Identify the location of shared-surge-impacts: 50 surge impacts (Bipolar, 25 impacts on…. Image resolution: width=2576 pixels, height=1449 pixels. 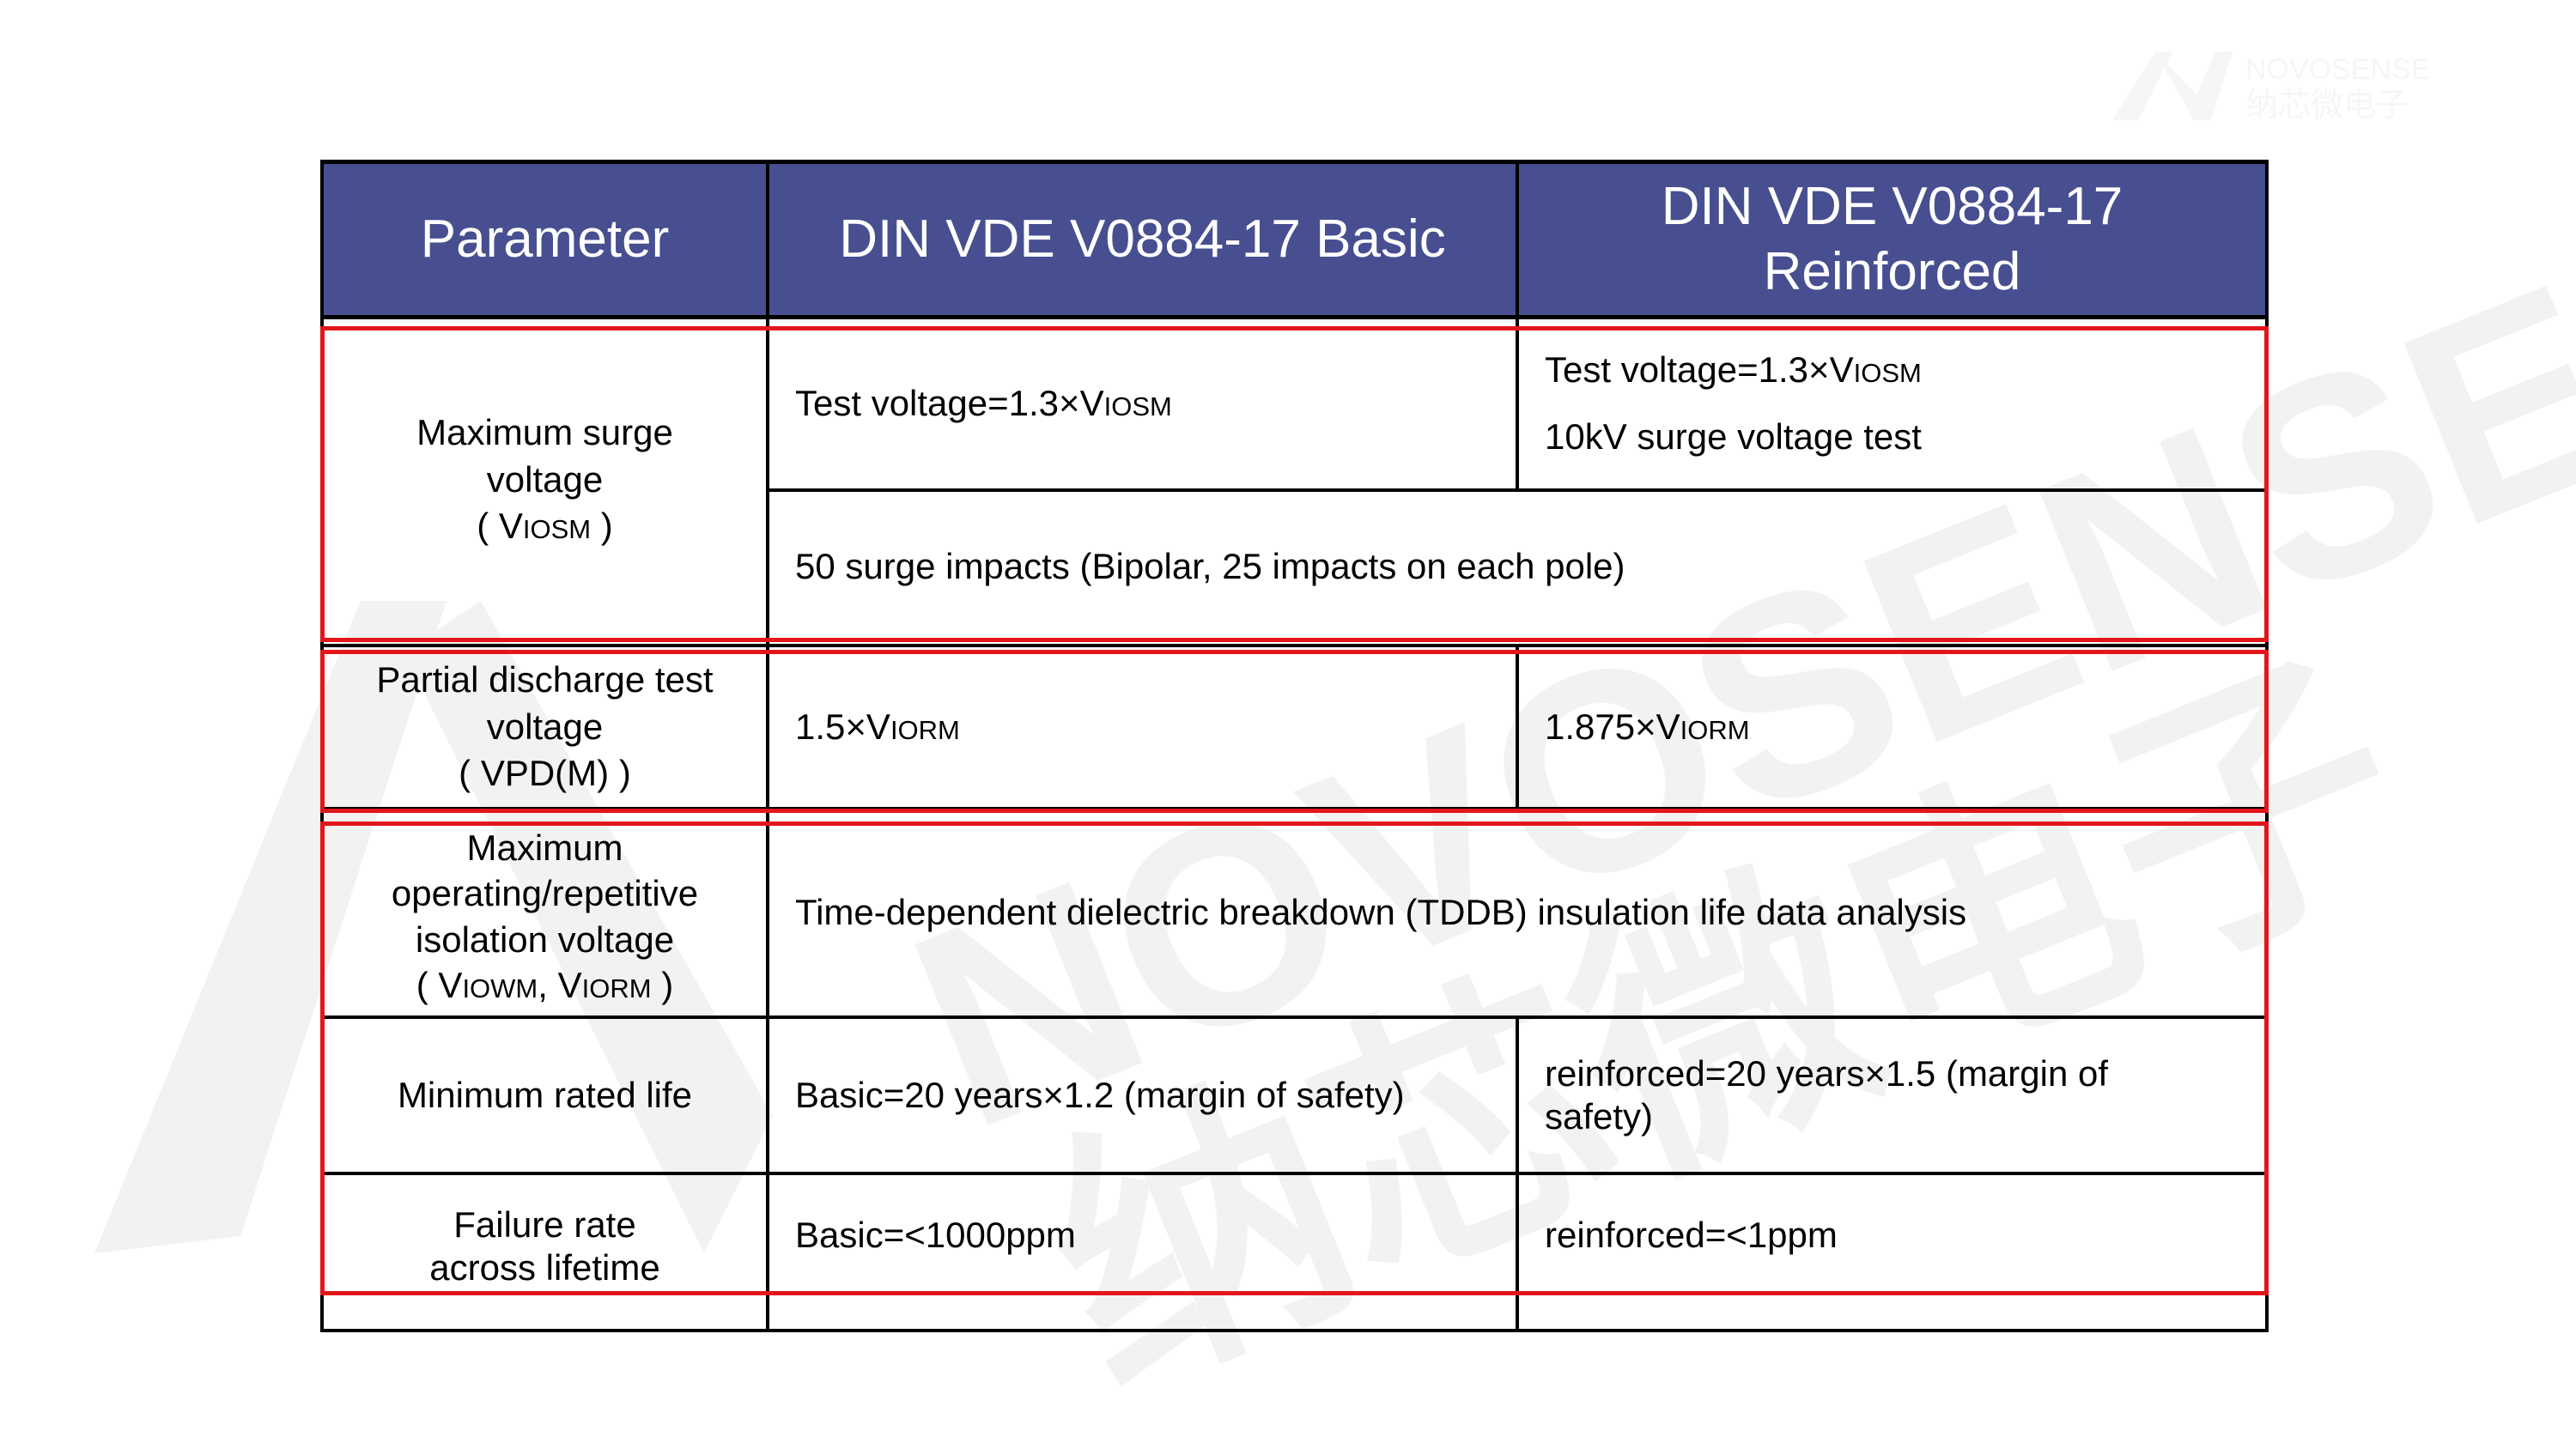
(1210, 565).